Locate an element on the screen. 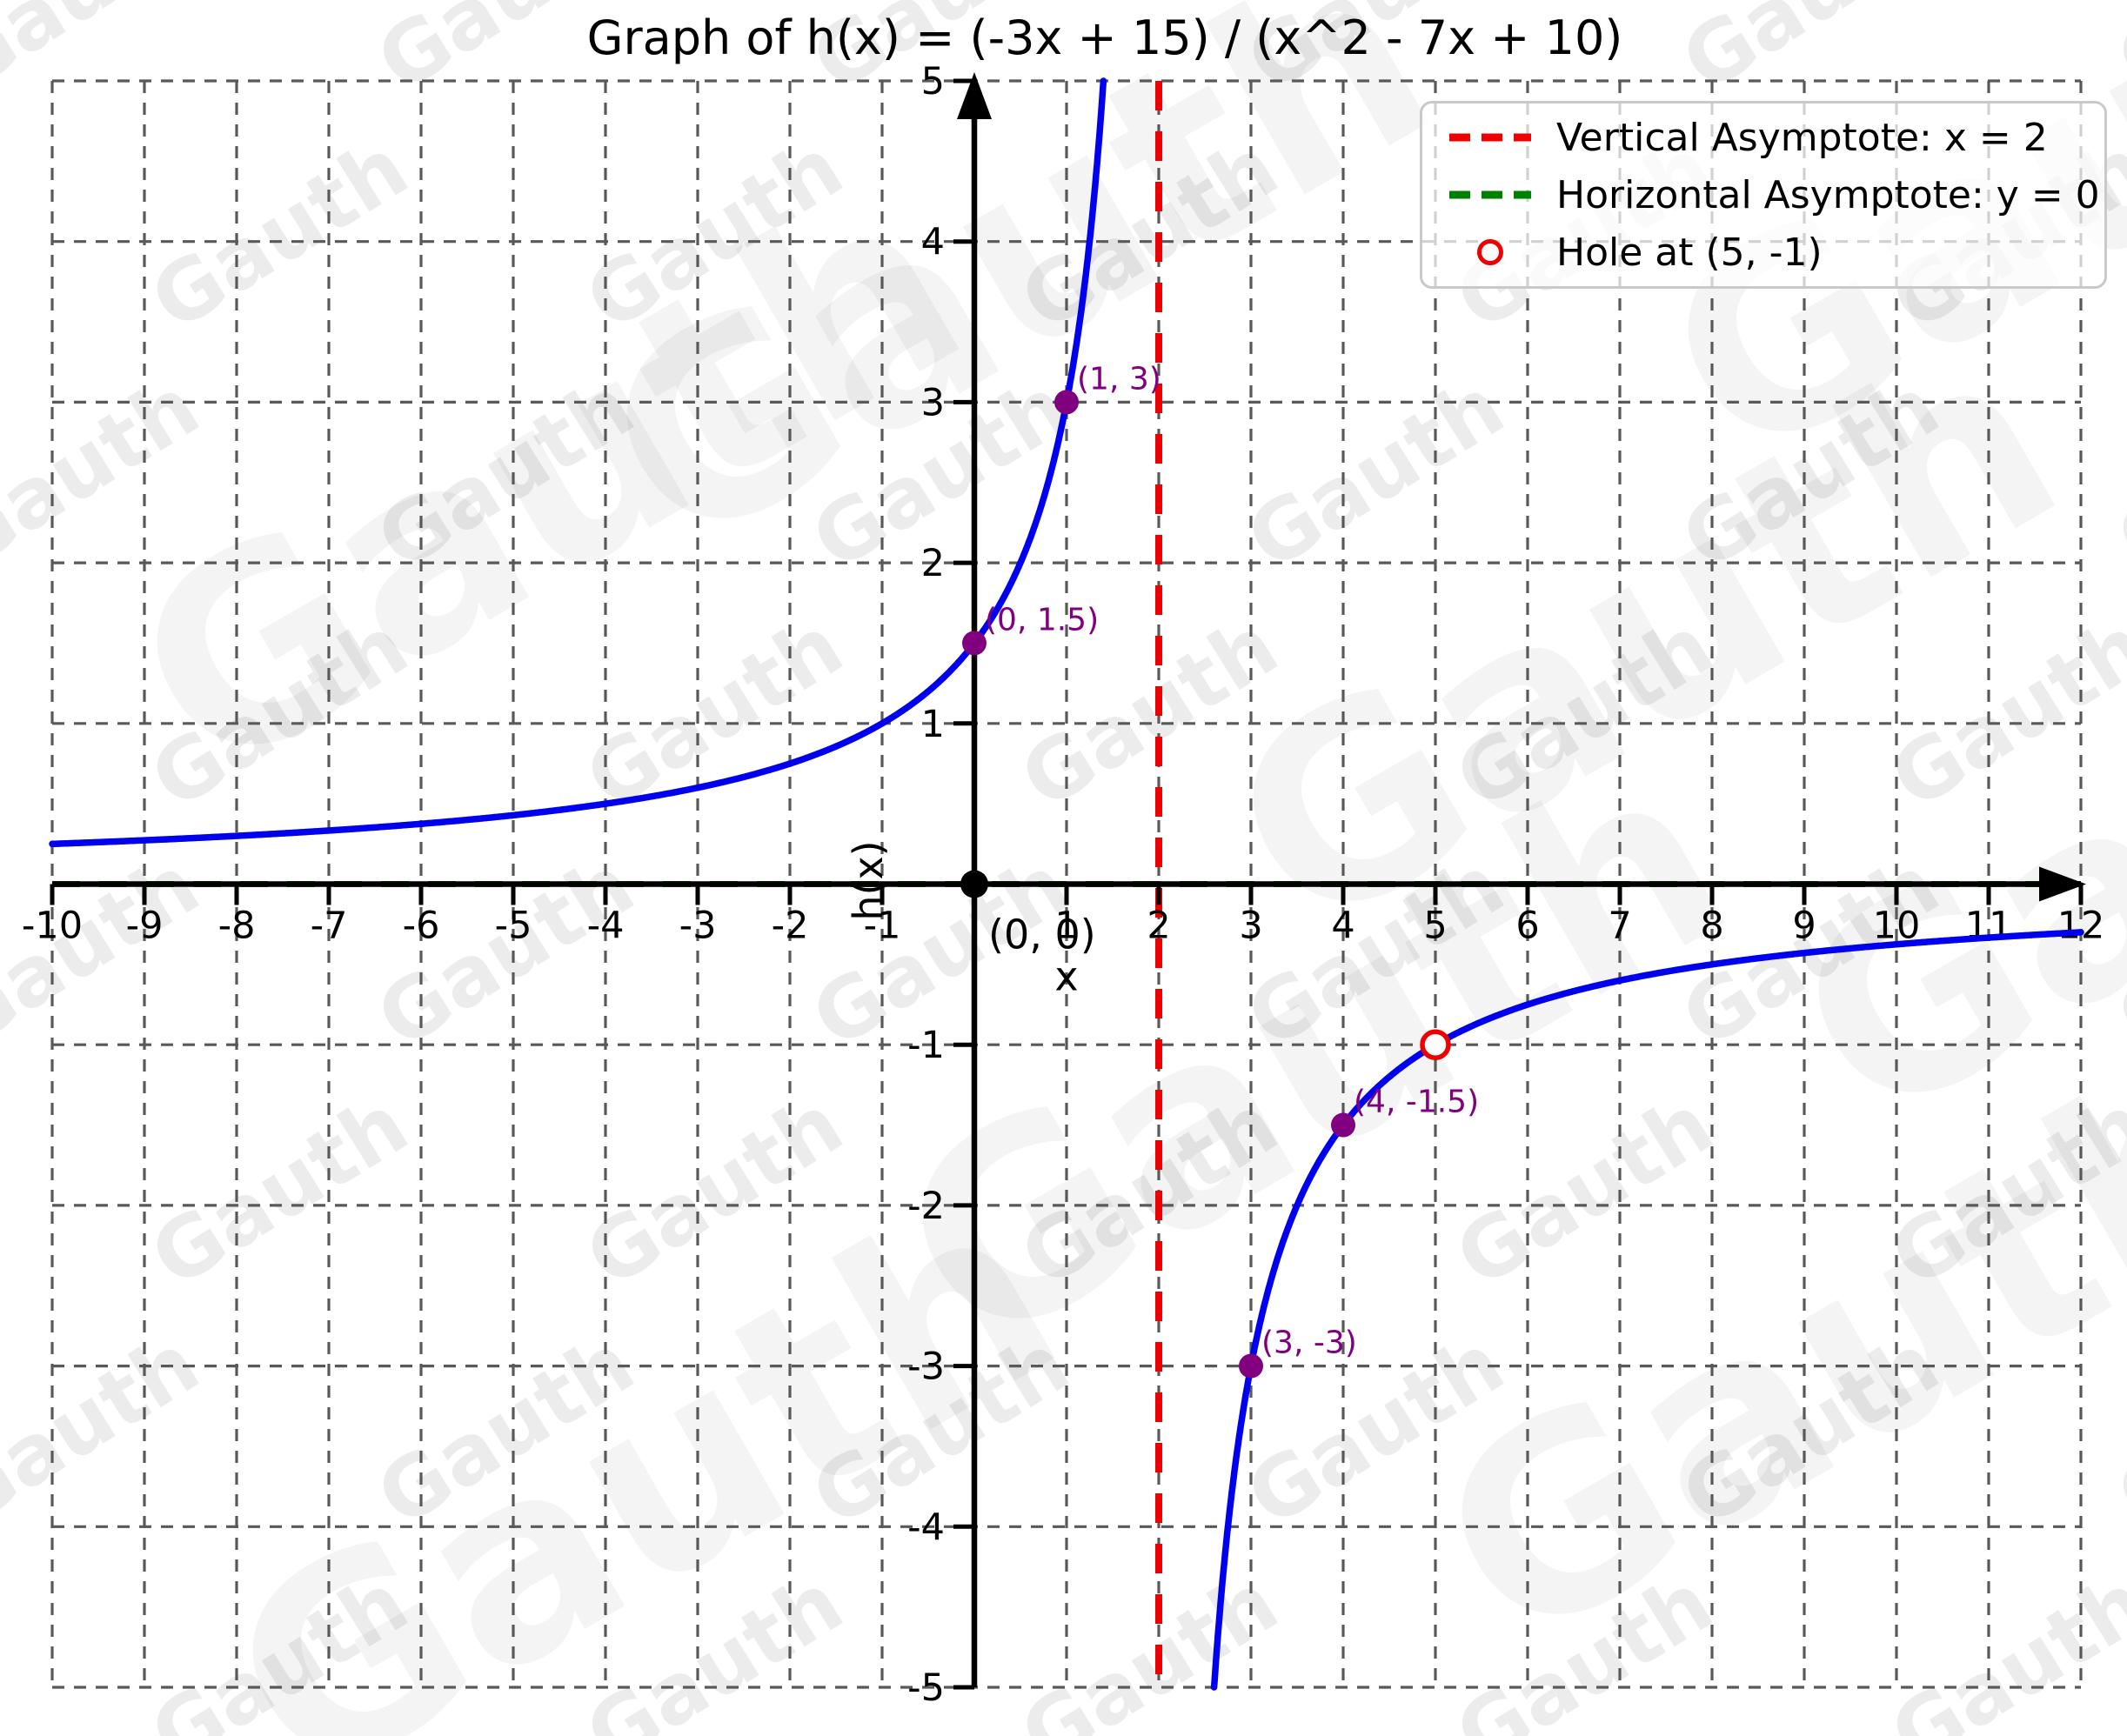 Image resolution: width=2127 pixels, height=1736 pixels. x-tick-label: 3 is located at coordinates (1250, 926).